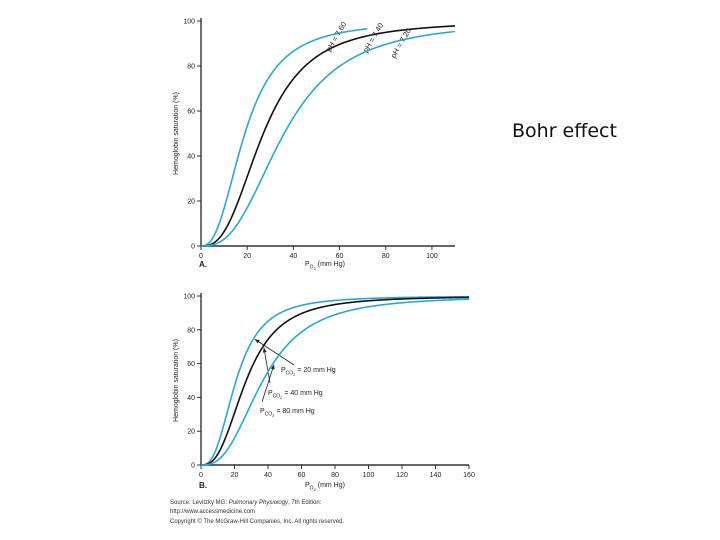 The height and width of the screenshot is (540, 720). What do you see at coordinates (336, 36) in the screenshot?
I see `series-label: pH = 7.60` at bounding box center [336, 36].